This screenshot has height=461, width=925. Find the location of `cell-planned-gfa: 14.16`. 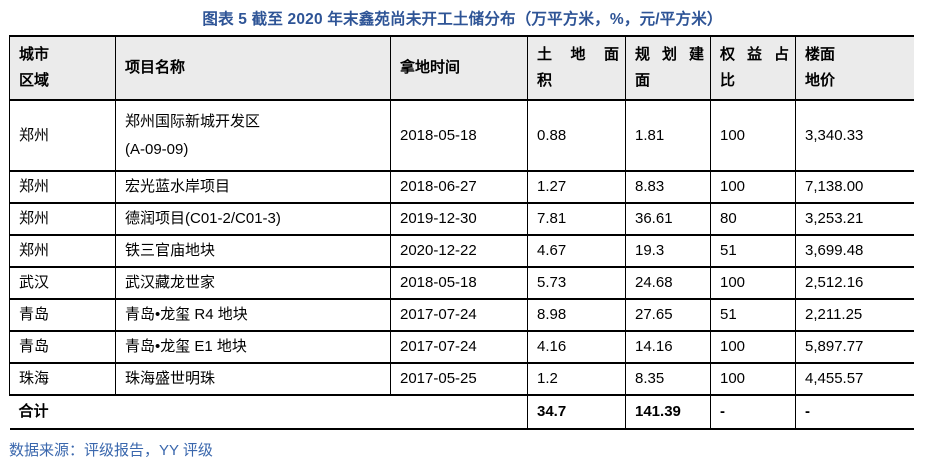

cell-planned-gfa: 14.16 is located at coordinates (668, 346).